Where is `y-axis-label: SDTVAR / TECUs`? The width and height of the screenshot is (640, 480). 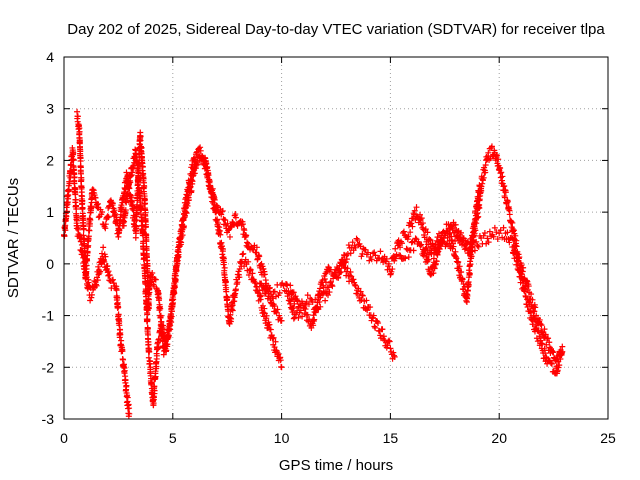
y-axis-label: SDTVAR / TECUs is located at coordinates (13, 238).